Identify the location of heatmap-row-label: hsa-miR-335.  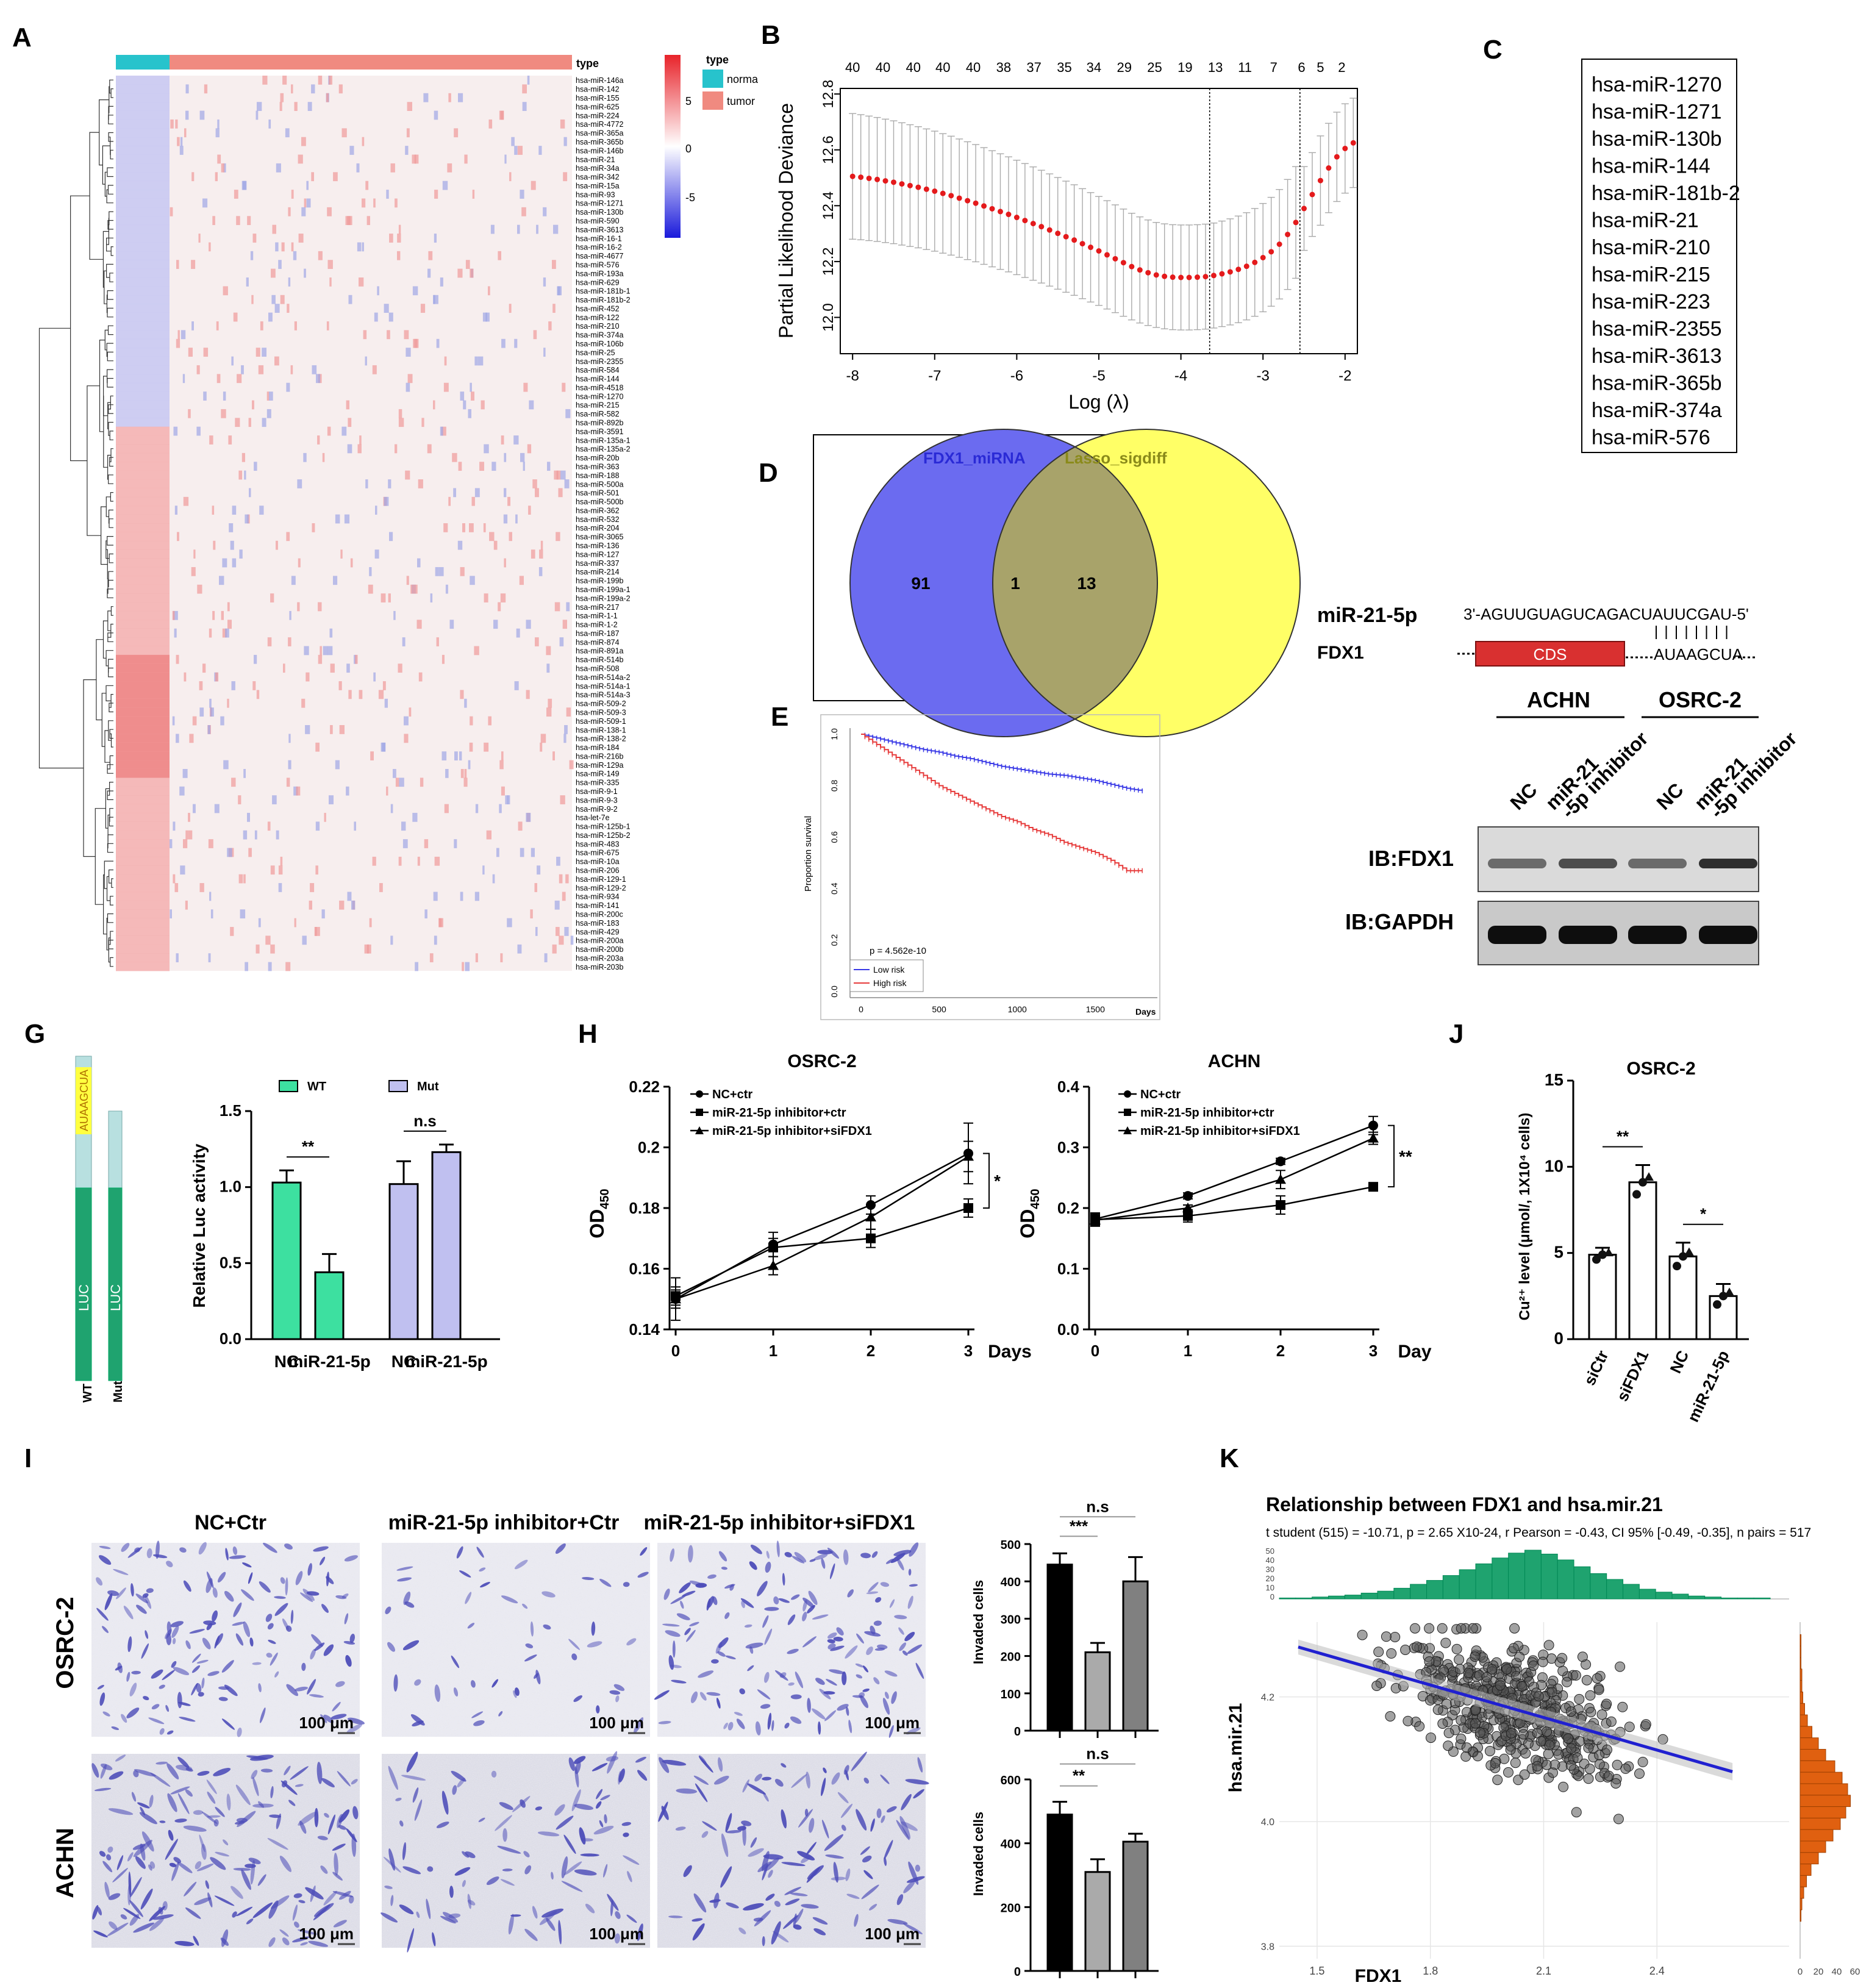
(598, 783).